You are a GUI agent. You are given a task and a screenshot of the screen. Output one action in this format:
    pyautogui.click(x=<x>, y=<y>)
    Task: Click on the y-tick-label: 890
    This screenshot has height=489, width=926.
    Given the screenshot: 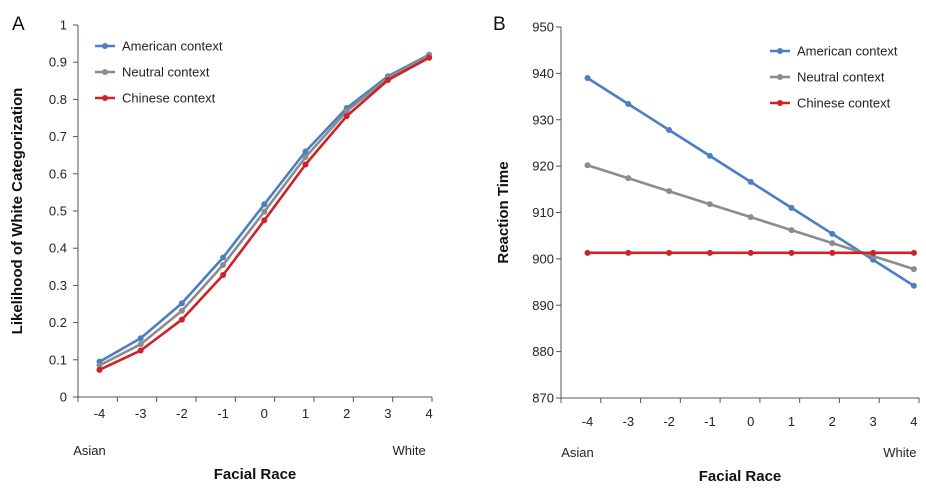 What is the action you would take?
    pyautogui.click(x=543, y=305)
    